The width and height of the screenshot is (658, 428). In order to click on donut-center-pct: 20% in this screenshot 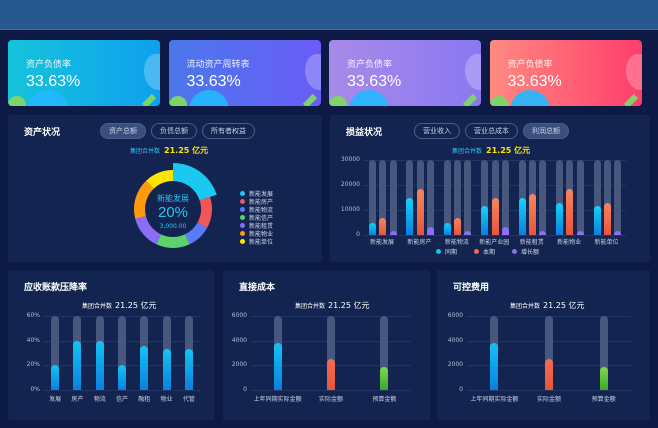, I will do `click(173, 212)`.